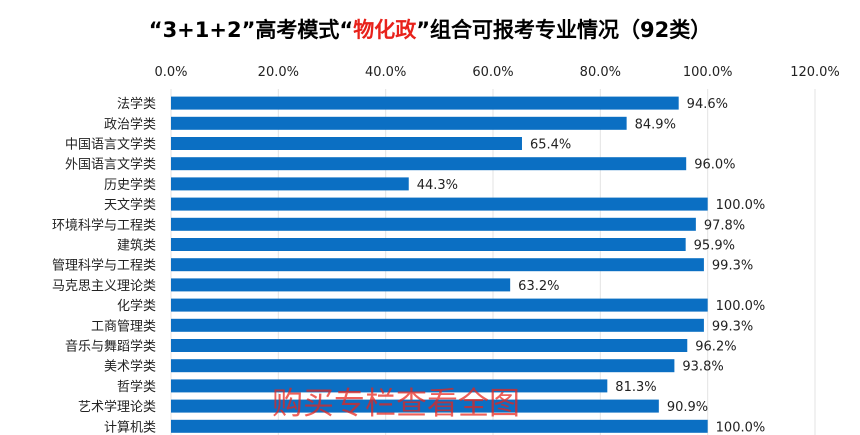  Describe the element at coordinates (687, 407) in the screenshot. I see `data-label: 90.9%` at that location.